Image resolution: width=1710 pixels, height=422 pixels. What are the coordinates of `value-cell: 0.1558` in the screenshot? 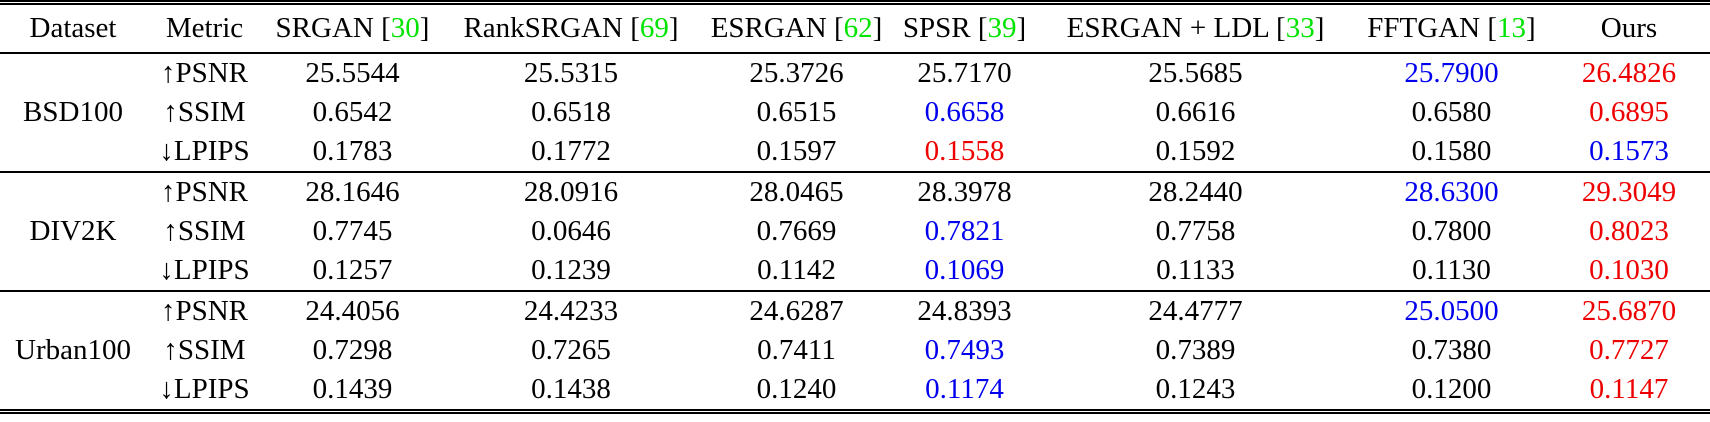 It's located at (964, 151).